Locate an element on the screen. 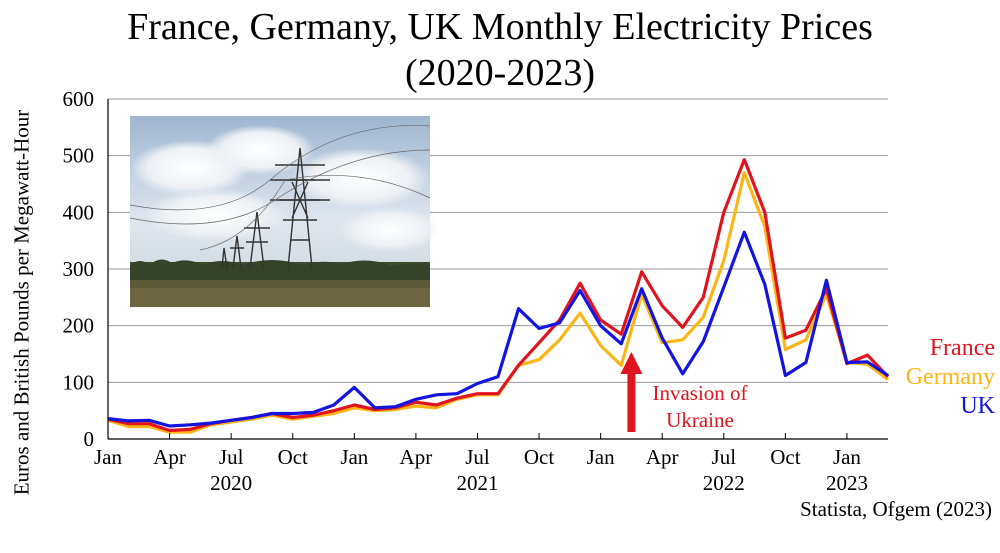 The height and width of the screenshot is (553, 1000). invasion-annotation: Invasion of Ukraine is located at coordinates (684, 392).